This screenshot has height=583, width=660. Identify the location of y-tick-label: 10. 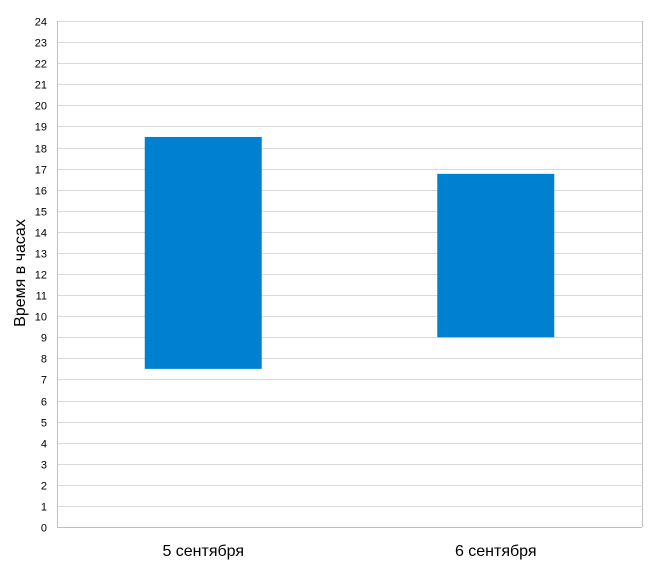
(41, 318).